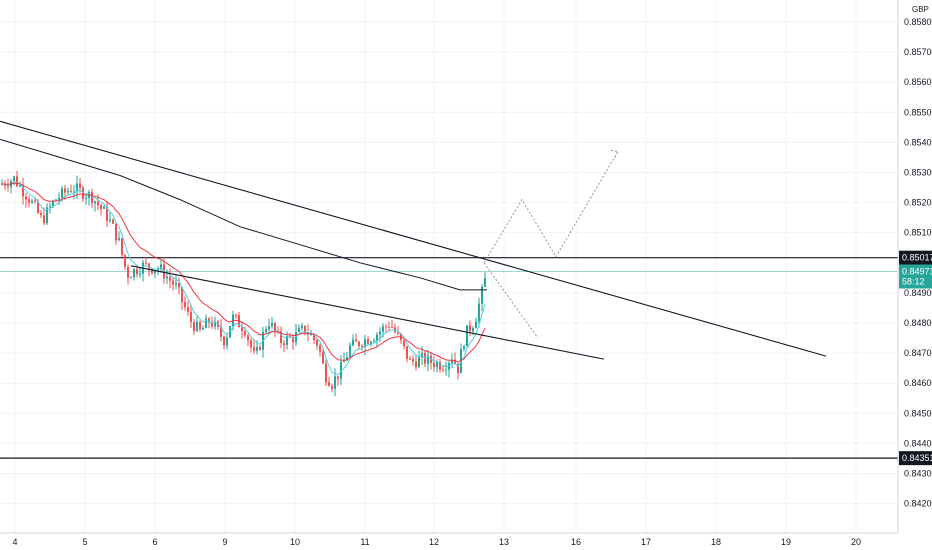 This screenshot has width=932, height=550. I want to click on time-axis: 4 5 6 9 10 11 12 13 16 17 18 19 20, so click(436, 542).